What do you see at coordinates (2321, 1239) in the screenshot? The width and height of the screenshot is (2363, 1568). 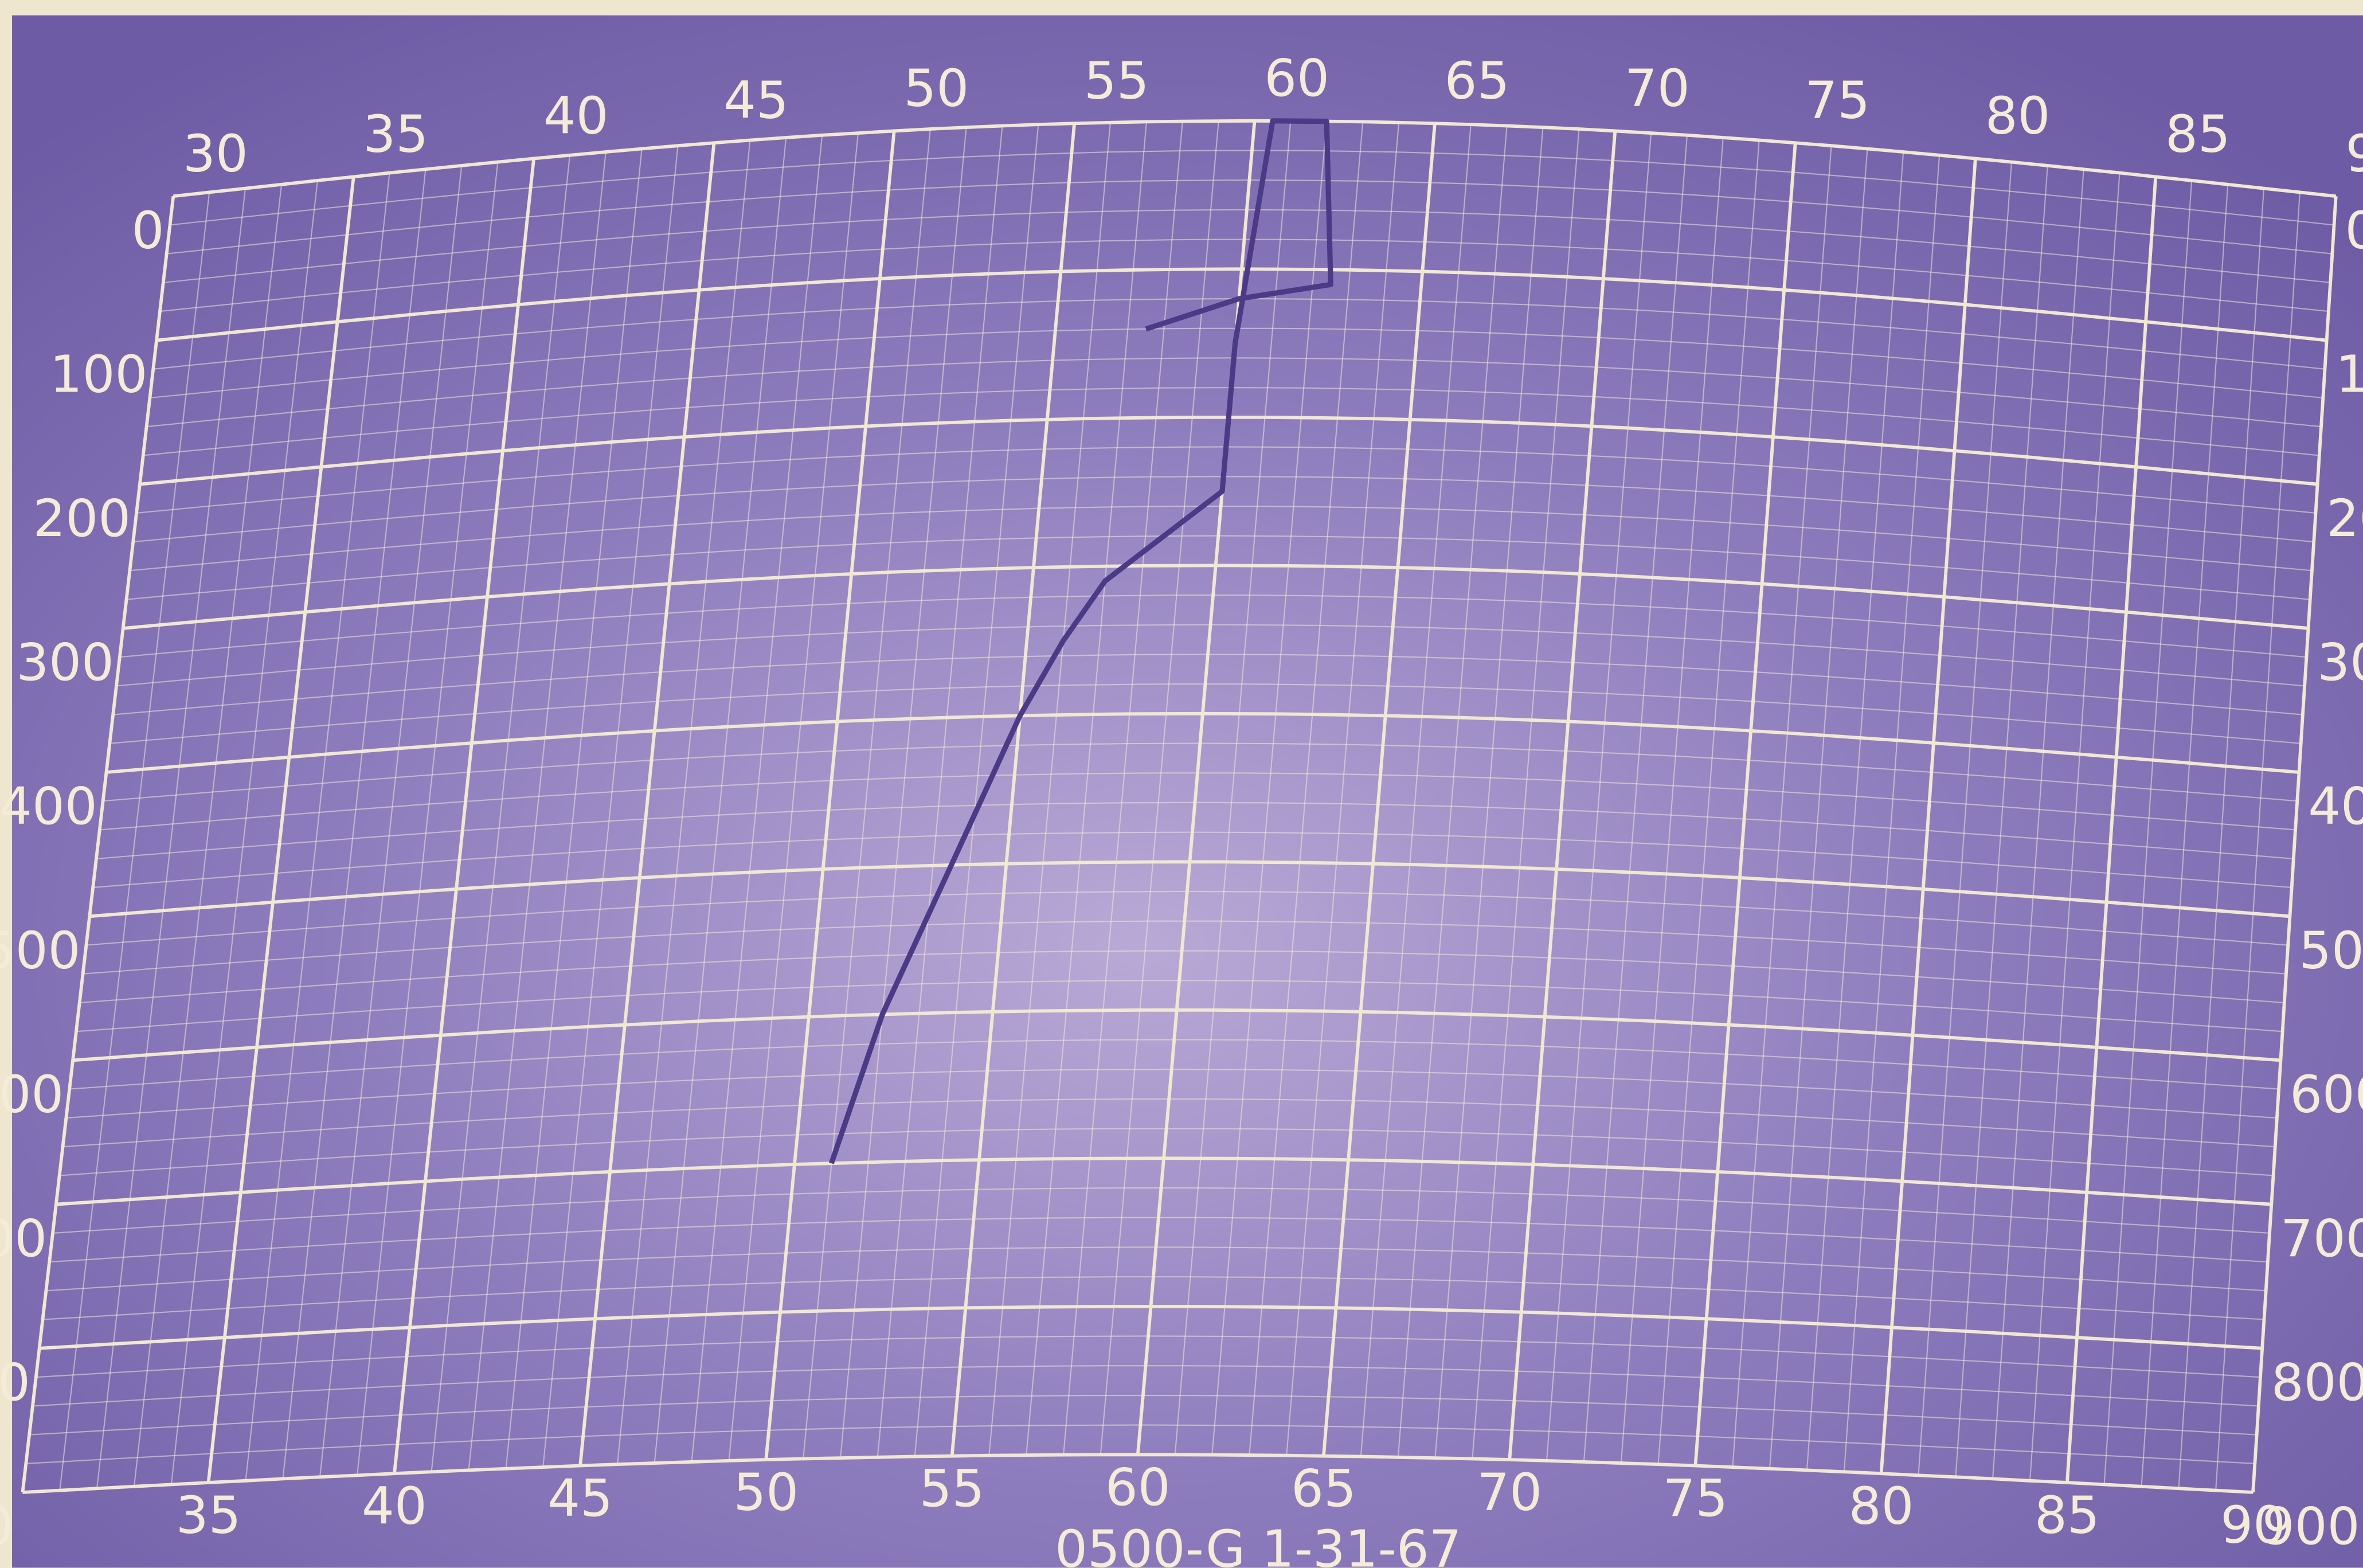 I see `y2-tick-label: 700` at bounding box center [2321, 1239].